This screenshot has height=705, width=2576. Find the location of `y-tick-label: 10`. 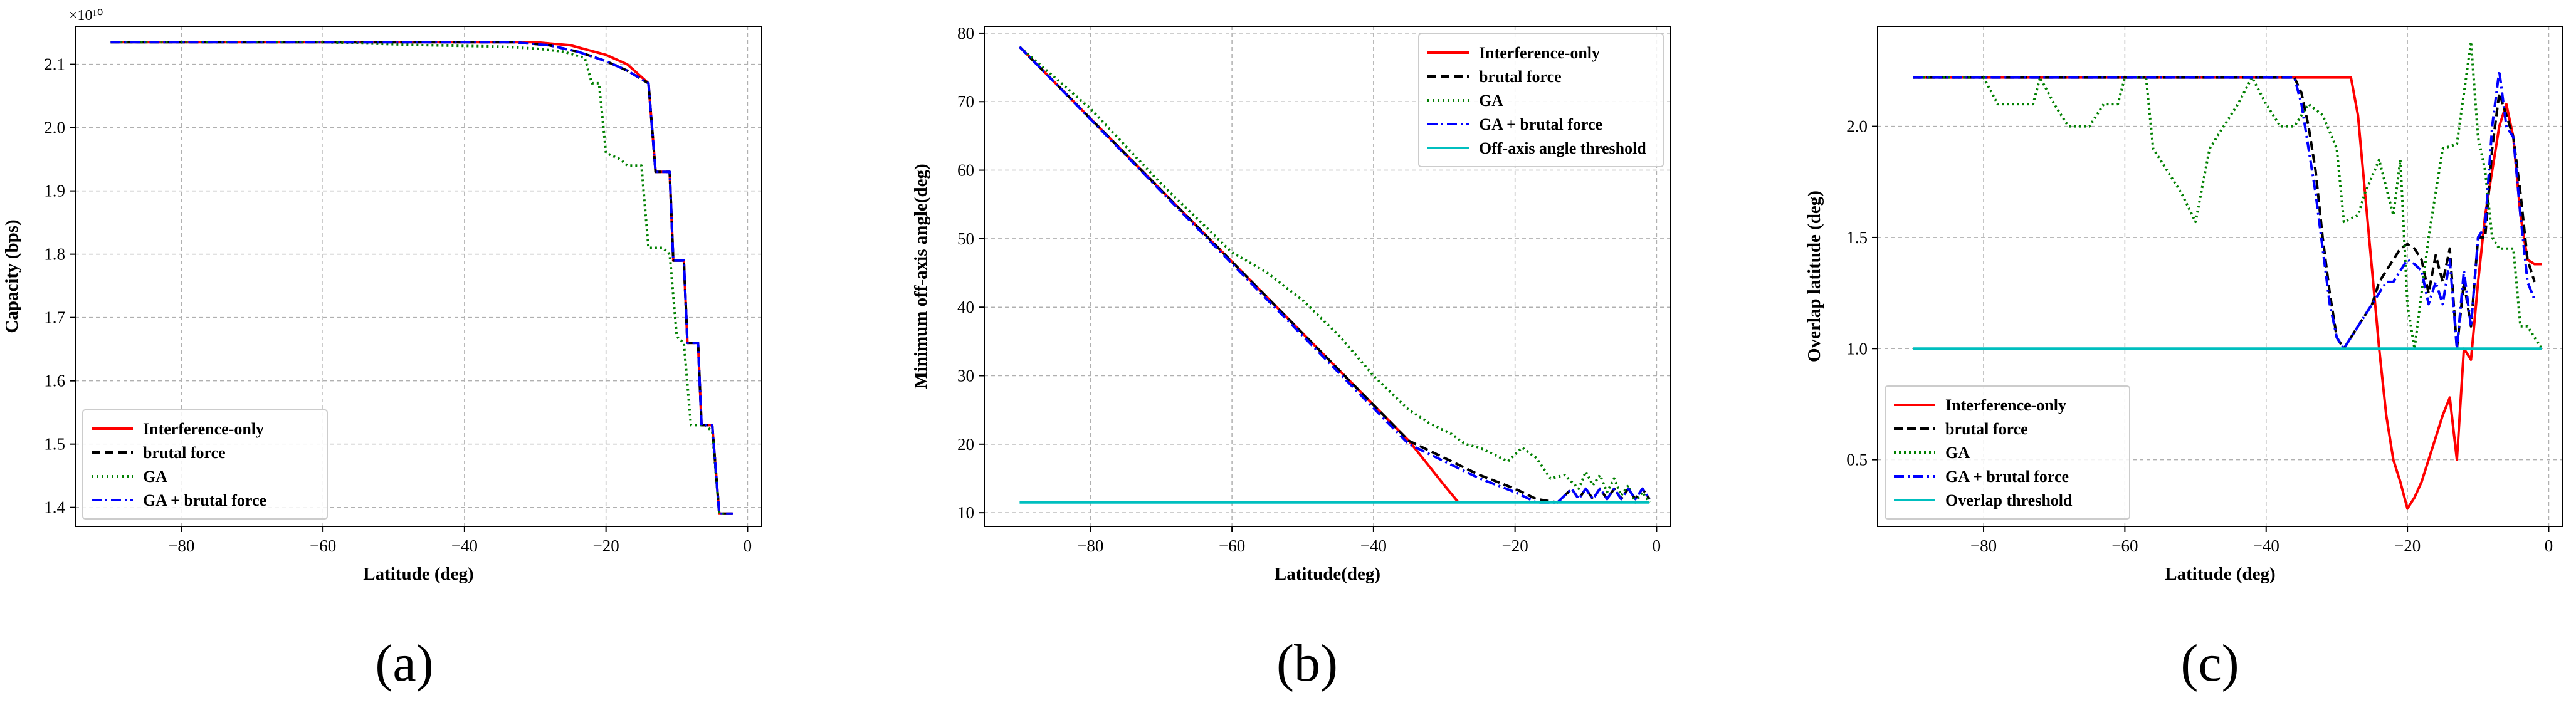

y-tick-label: 10 is located at coordinates (965, 512).